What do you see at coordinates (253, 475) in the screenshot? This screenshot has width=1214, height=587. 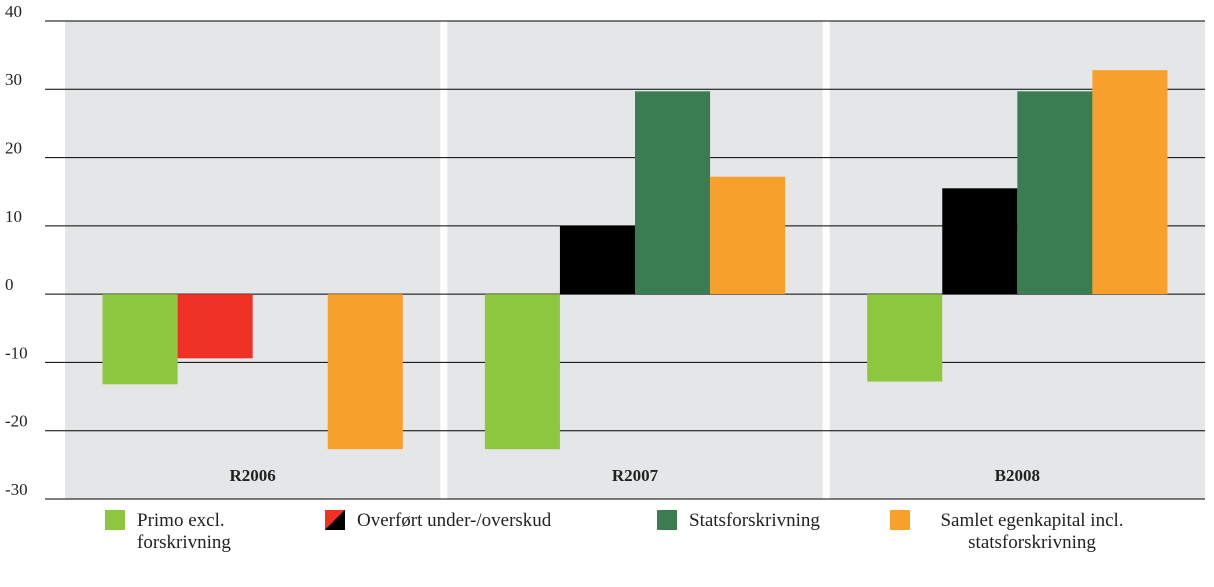 I see `x-tick-label: R2006` at bounding box center [253, 475].